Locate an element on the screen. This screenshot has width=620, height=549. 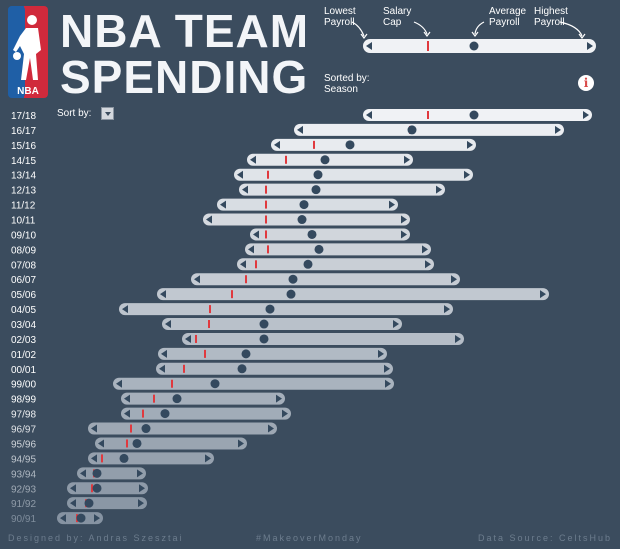
season-label: 13/14 is located at coordinates (23, 176).